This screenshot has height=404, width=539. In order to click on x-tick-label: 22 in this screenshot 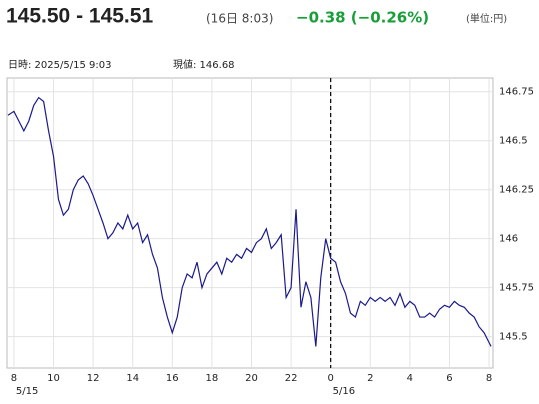, I will do `click(291, 378)`.